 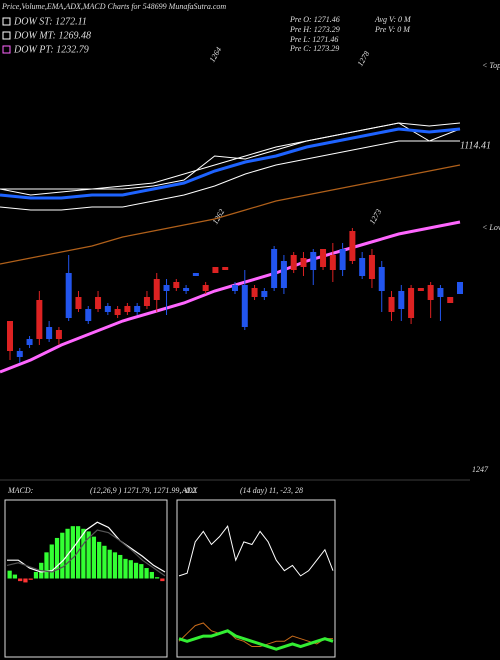 I want to click on annotation: 1114.41, so click(x=475, y=145).